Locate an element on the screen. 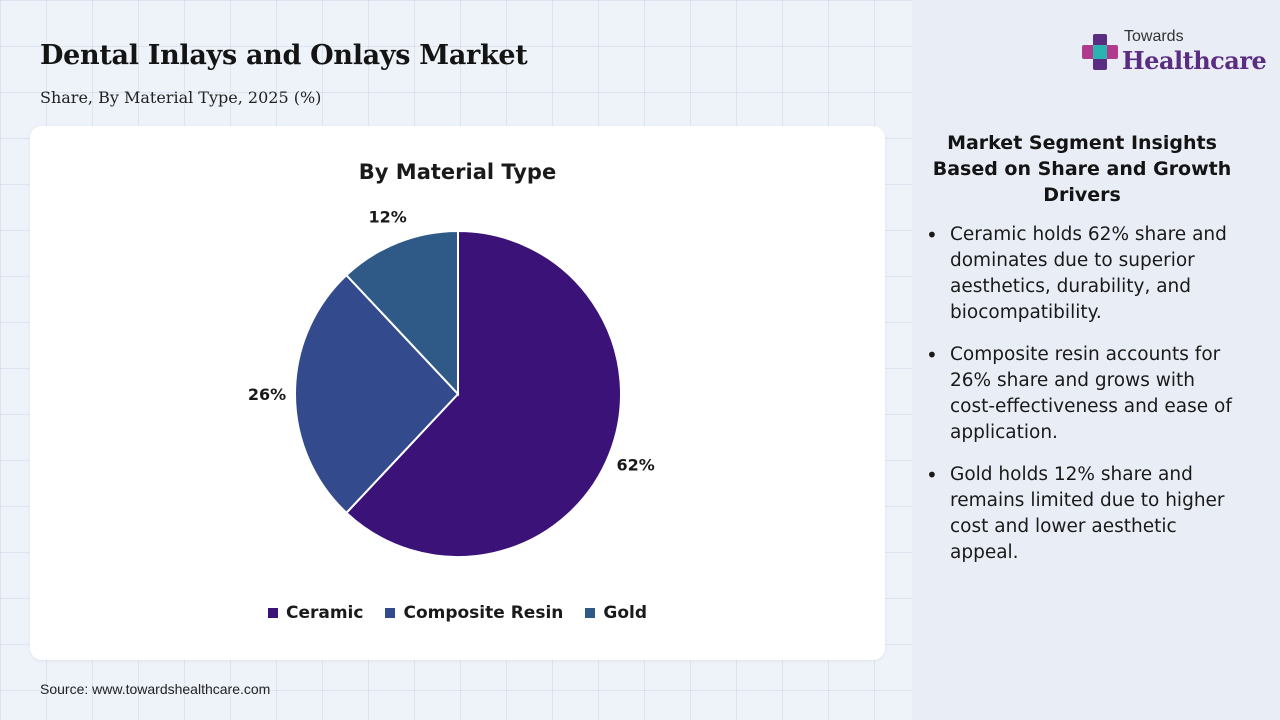  legend-swatch-ceramic is located at coordinates (272, 613).